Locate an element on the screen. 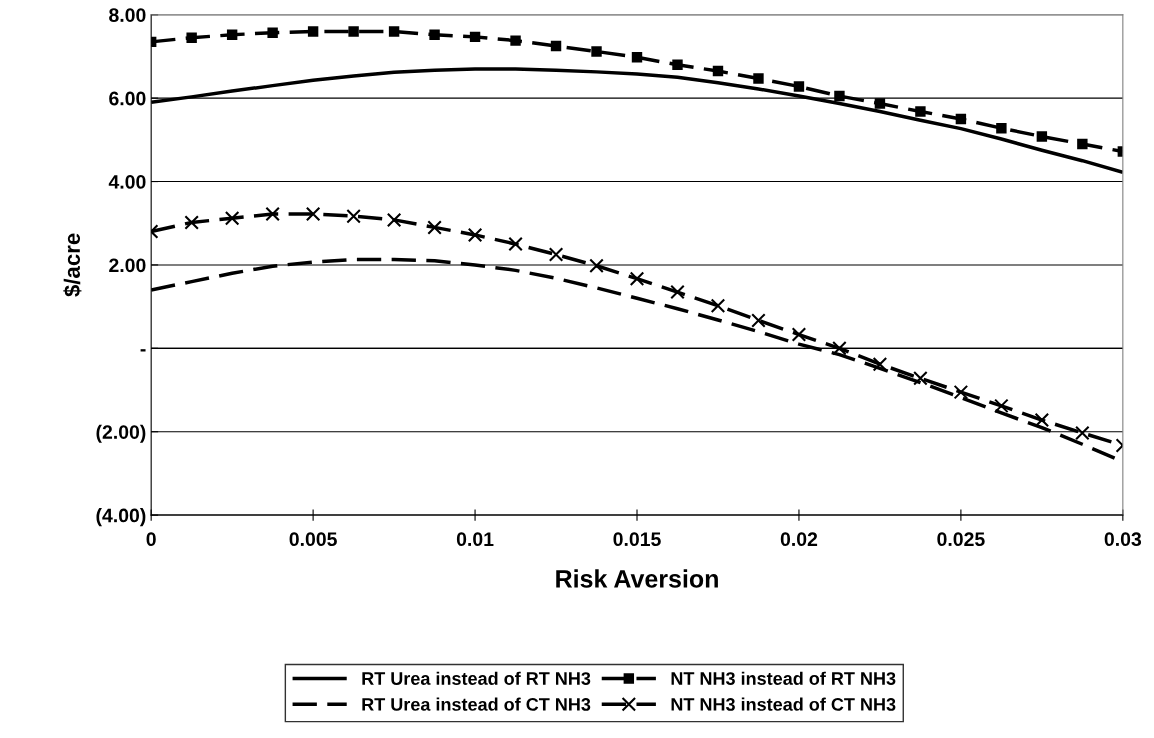 The image size is (1154, 738). legend-label: RT Urea instead of RT NH3 is located at coordinates (476, 678).